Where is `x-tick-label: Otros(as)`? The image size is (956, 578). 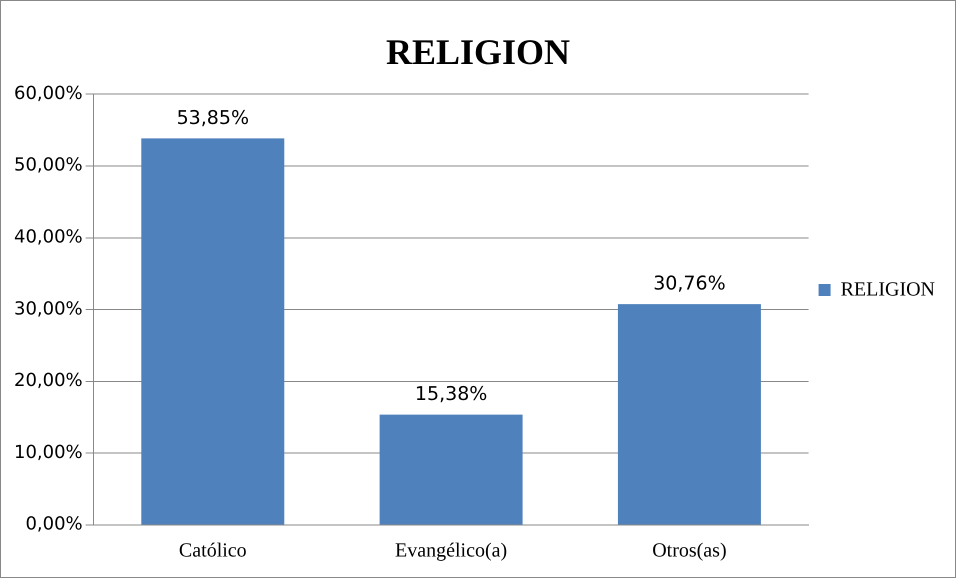 x-tick-label: Otros(as) is located at coordinates (689, 550).